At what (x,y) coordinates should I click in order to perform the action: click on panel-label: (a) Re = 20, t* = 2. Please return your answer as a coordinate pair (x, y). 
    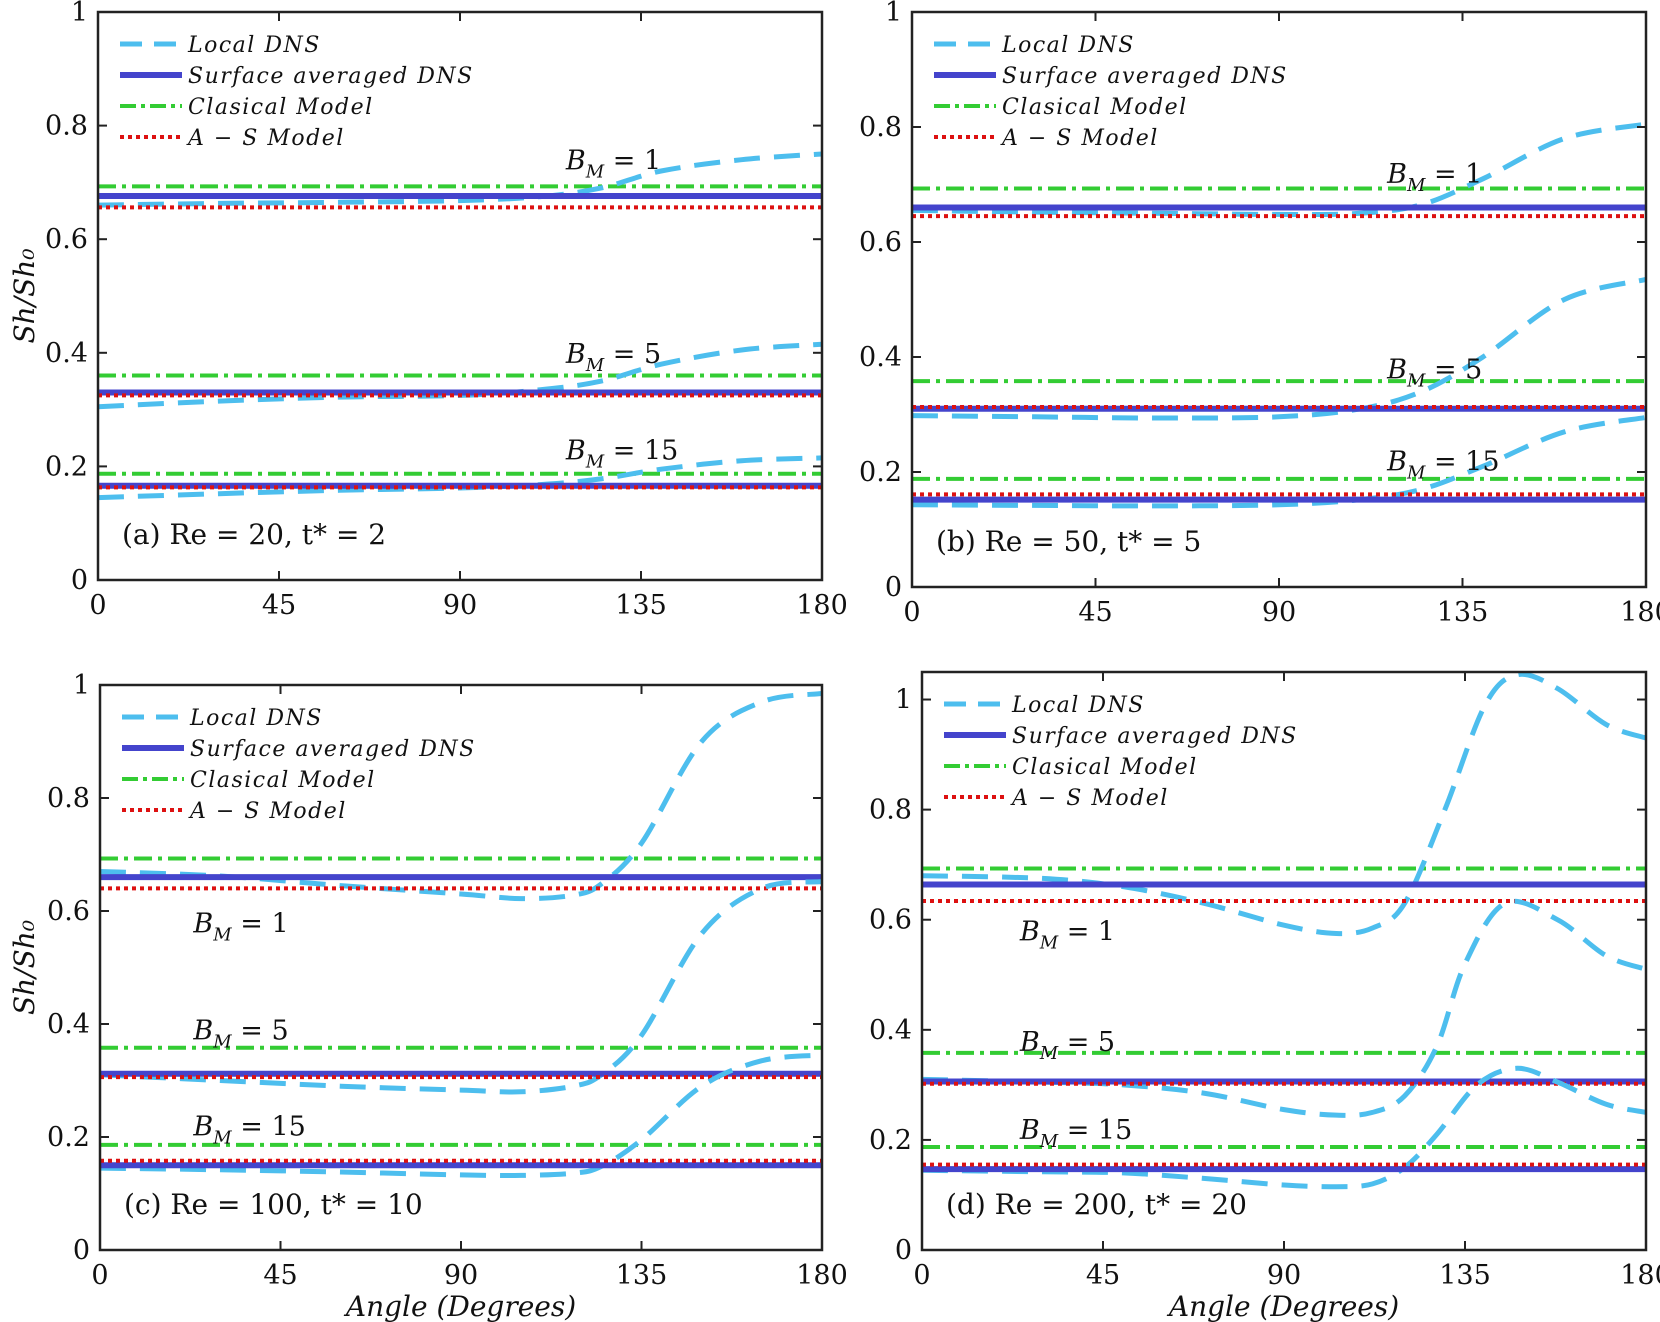
    Looking at the image, I should click on (254, 534).